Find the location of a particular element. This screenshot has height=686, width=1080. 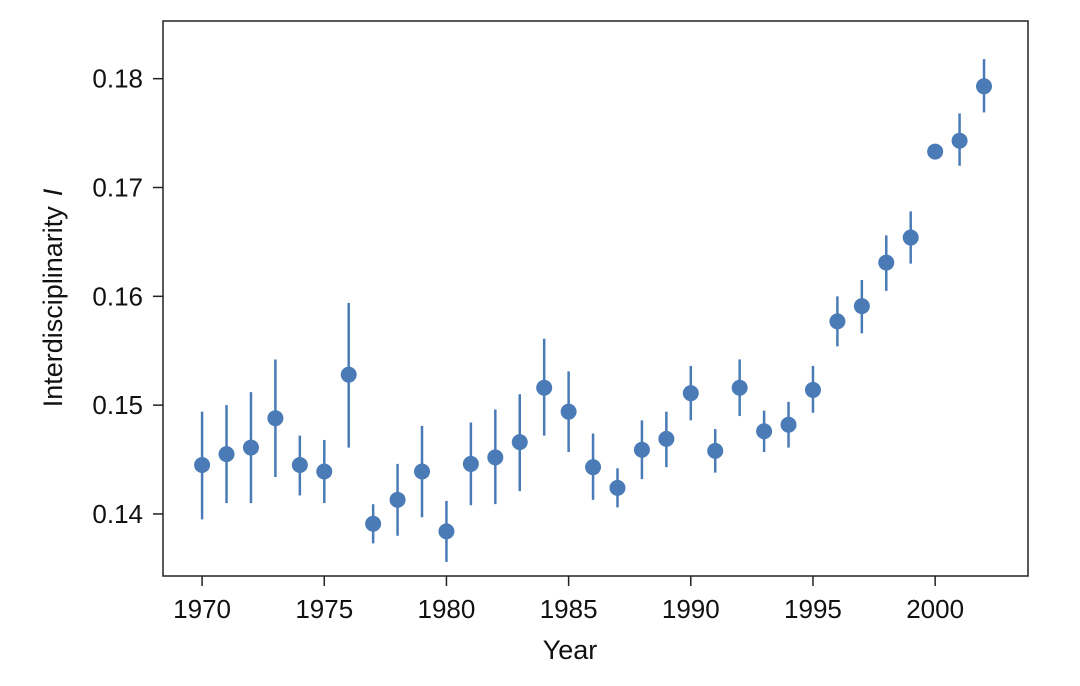

y-axis-title-variable: I is located at coordinates (53, 192).